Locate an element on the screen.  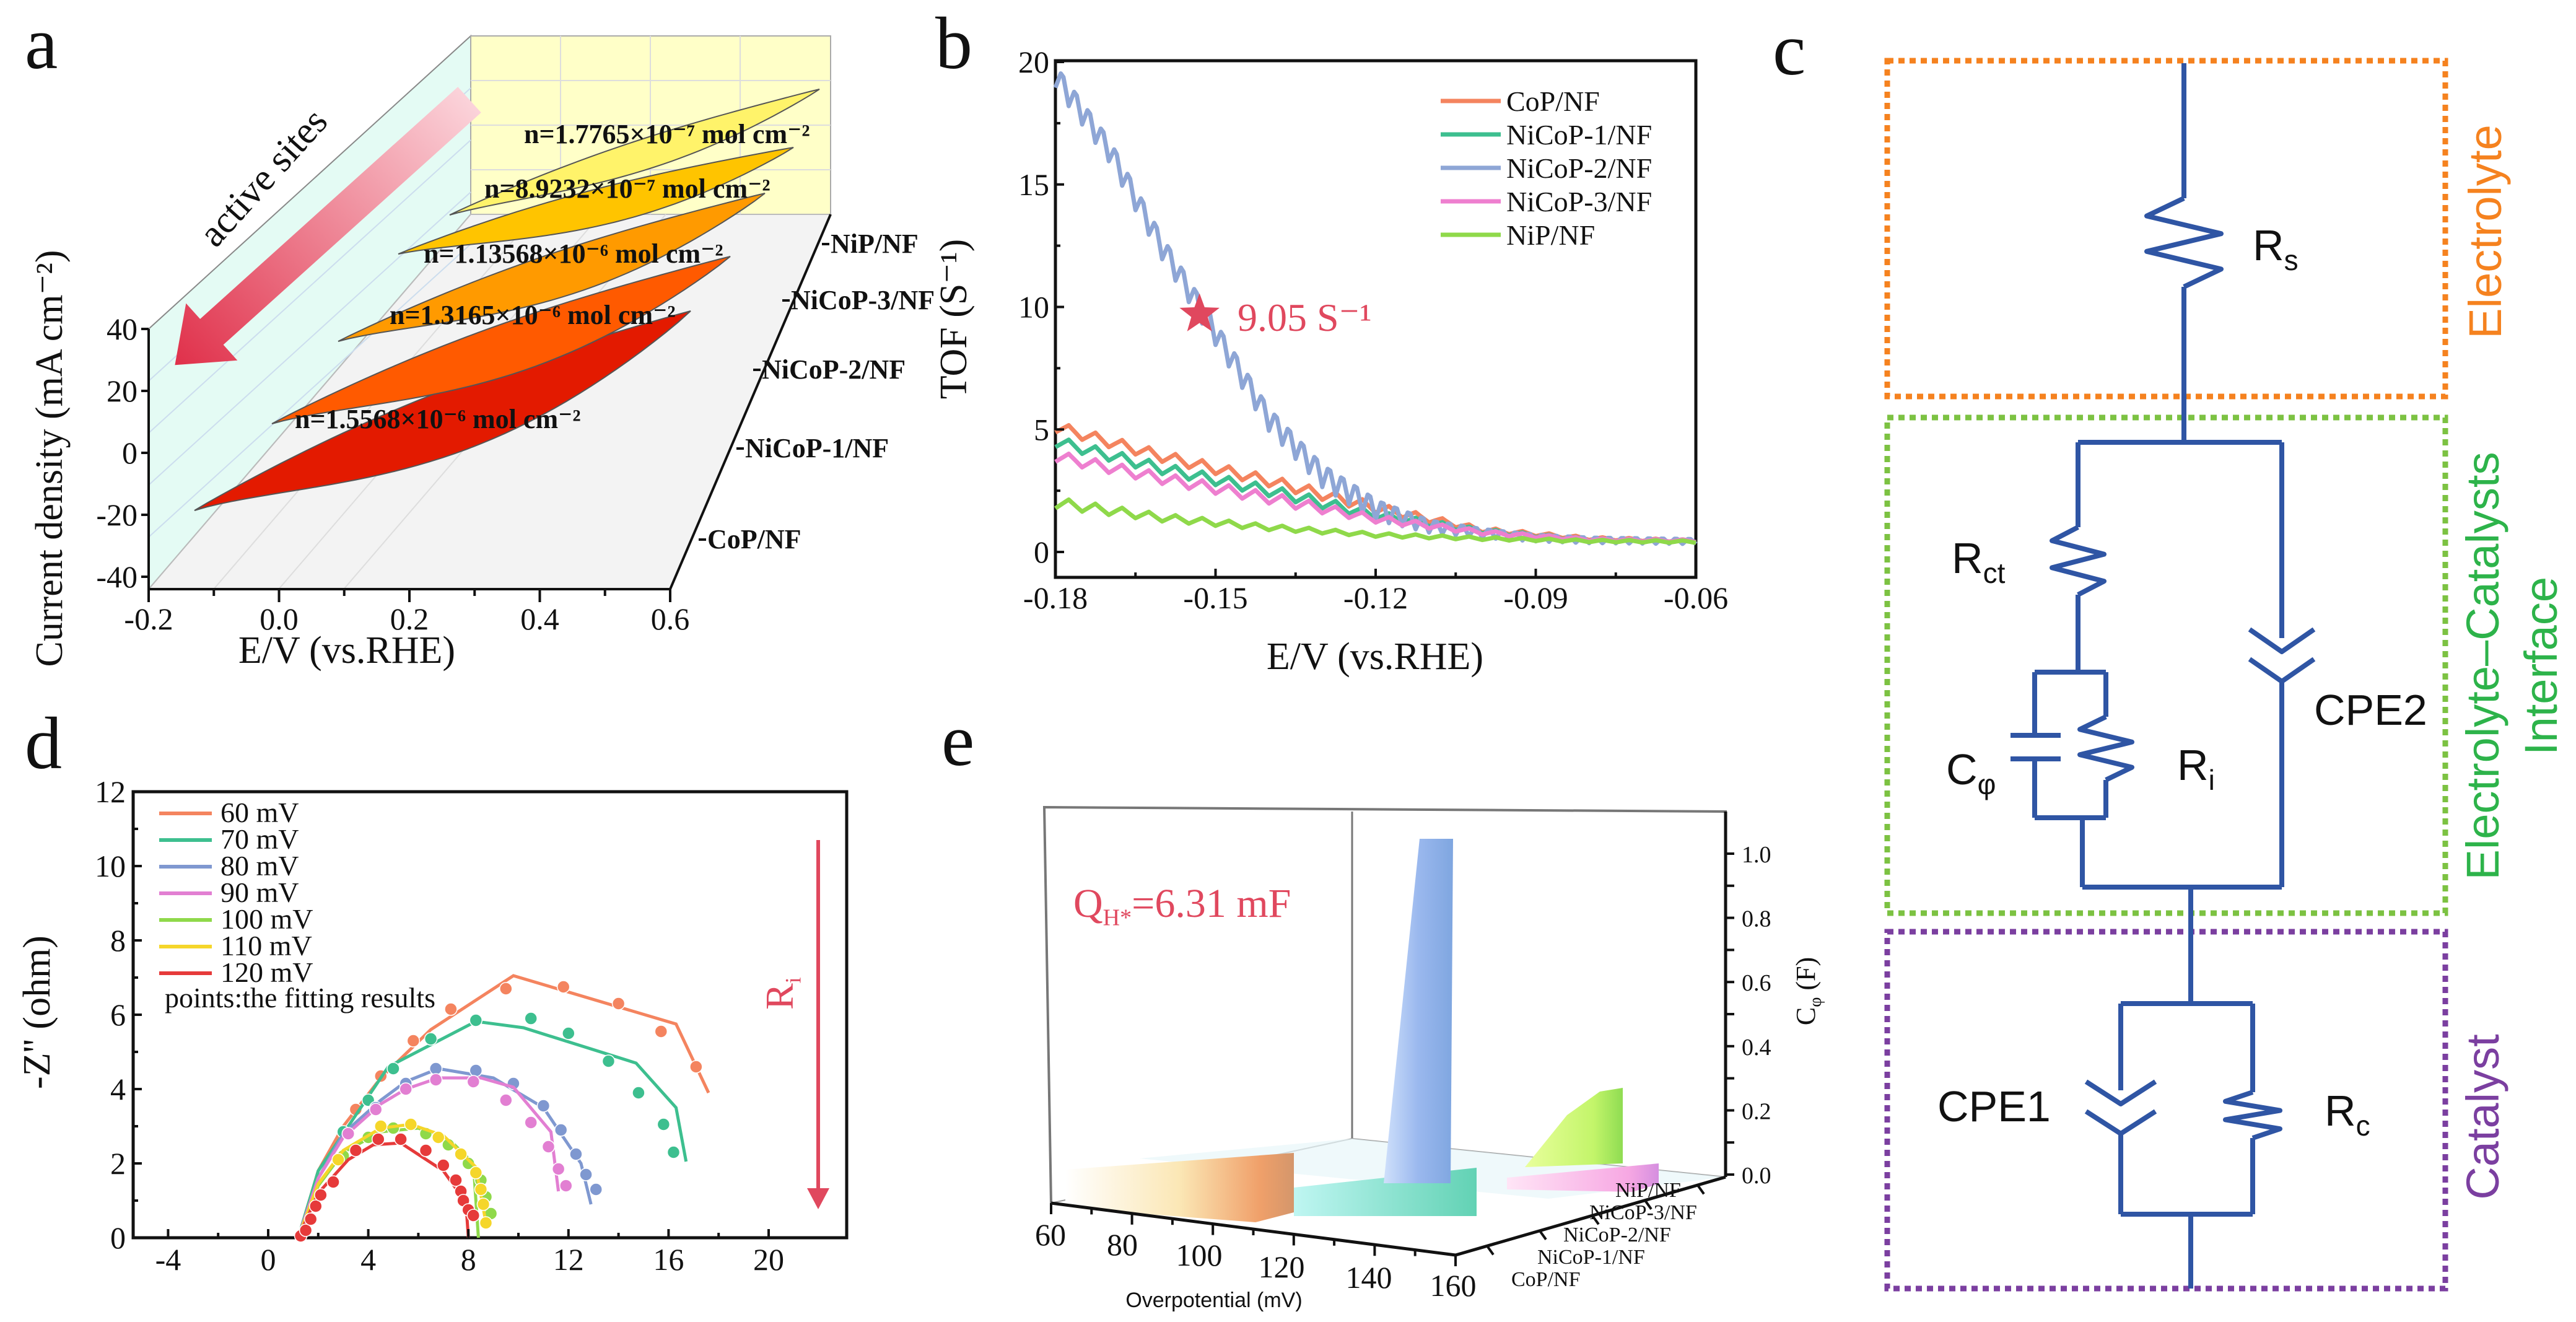
electrolyte-region is located at coordinates (2166, 229).